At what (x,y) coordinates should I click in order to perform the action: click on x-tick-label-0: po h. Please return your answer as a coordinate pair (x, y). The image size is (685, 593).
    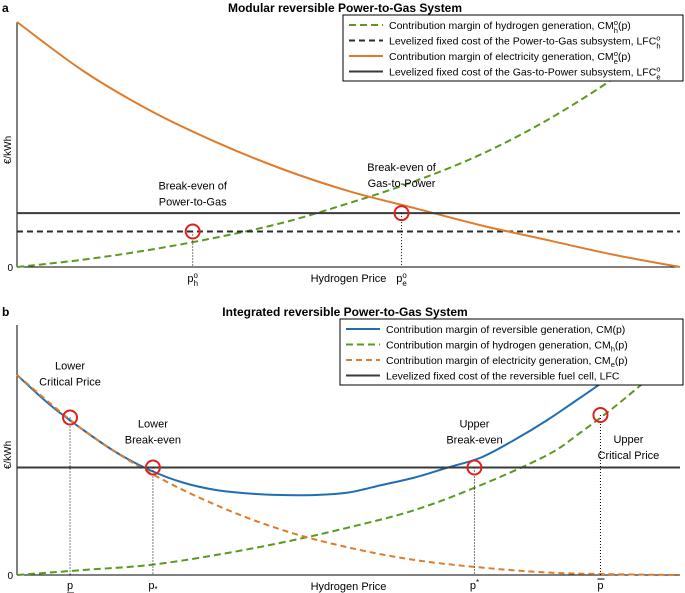
    Looking at the image, I should click on (192, 279).